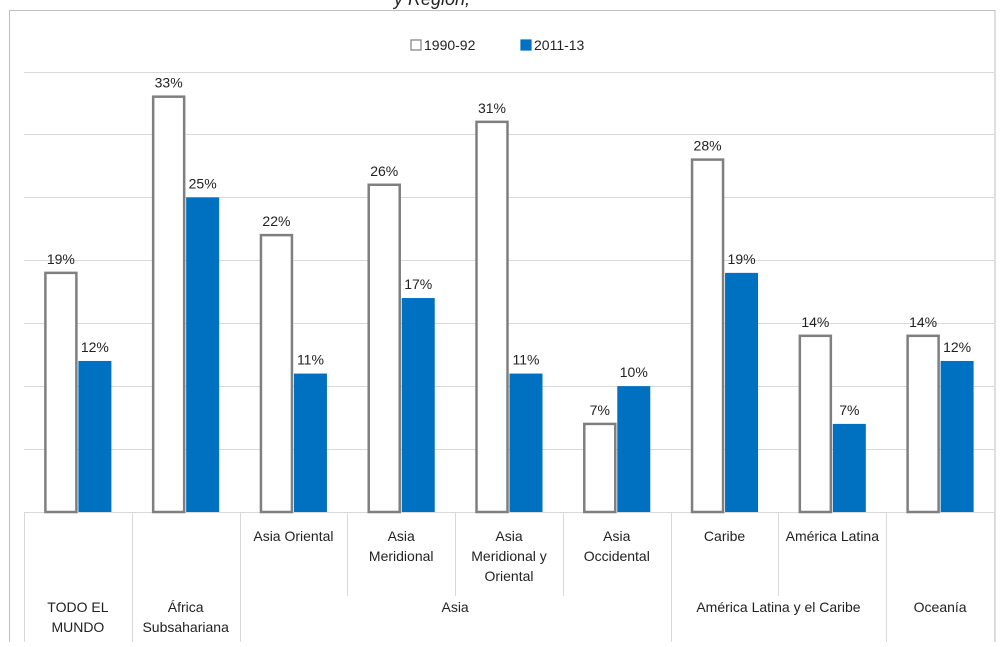  I want to click on data-label-2011-13-5: 11%, so click(526, 360).